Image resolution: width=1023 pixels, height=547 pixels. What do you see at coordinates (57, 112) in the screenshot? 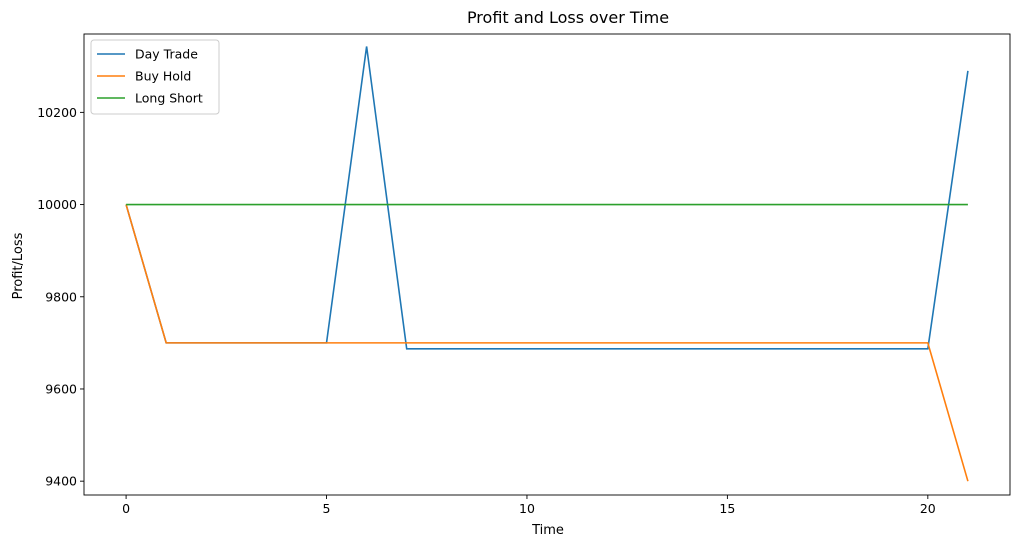
I see `y-tick-label: 10200` at bounding box center [57, 112].